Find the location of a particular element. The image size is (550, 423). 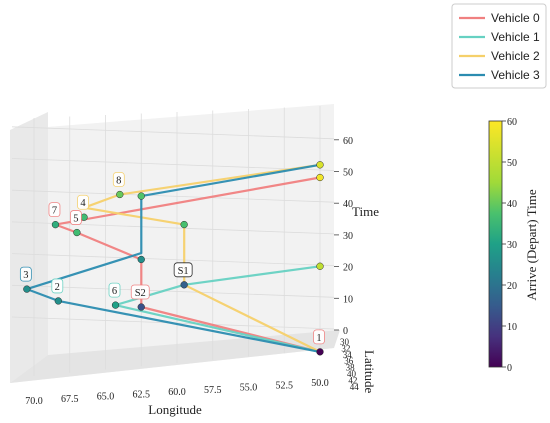

node-label-text: 7 is located at coordinates (54, 211).